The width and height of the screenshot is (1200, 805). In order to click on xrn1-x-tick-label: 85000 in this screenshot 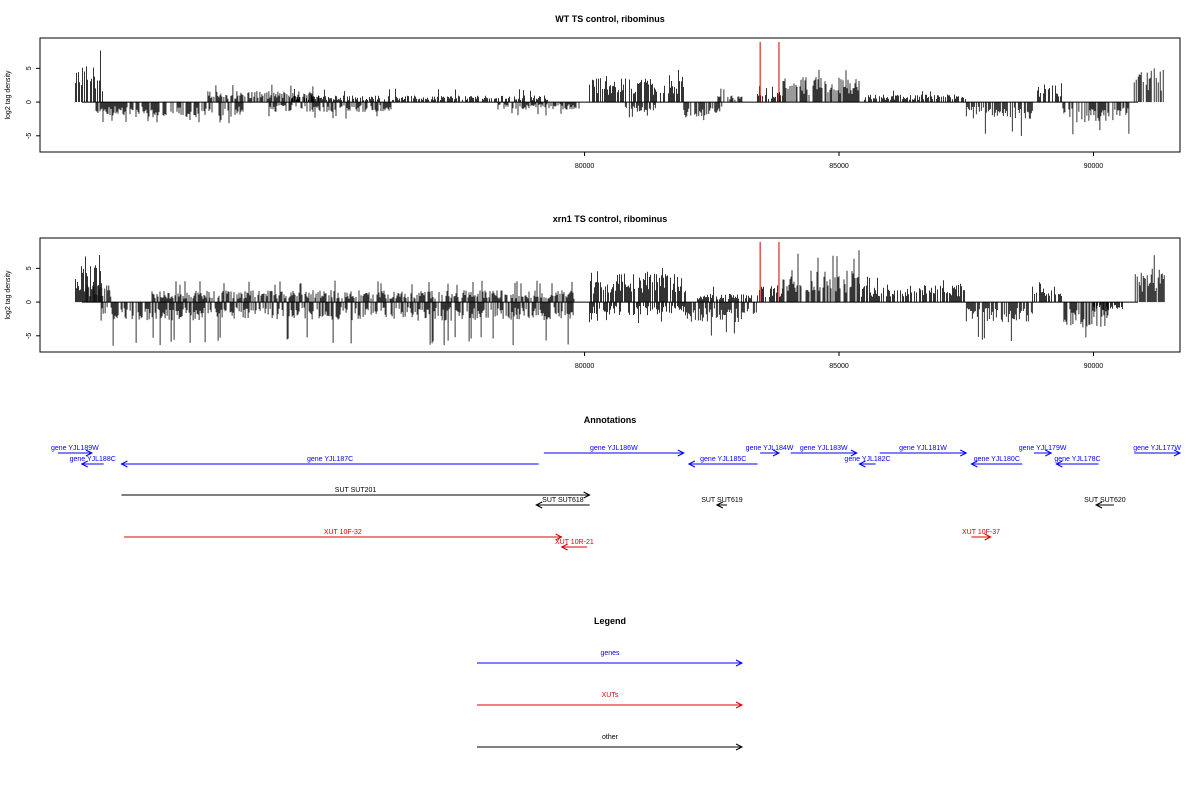, I will do `click(839, 366)`.